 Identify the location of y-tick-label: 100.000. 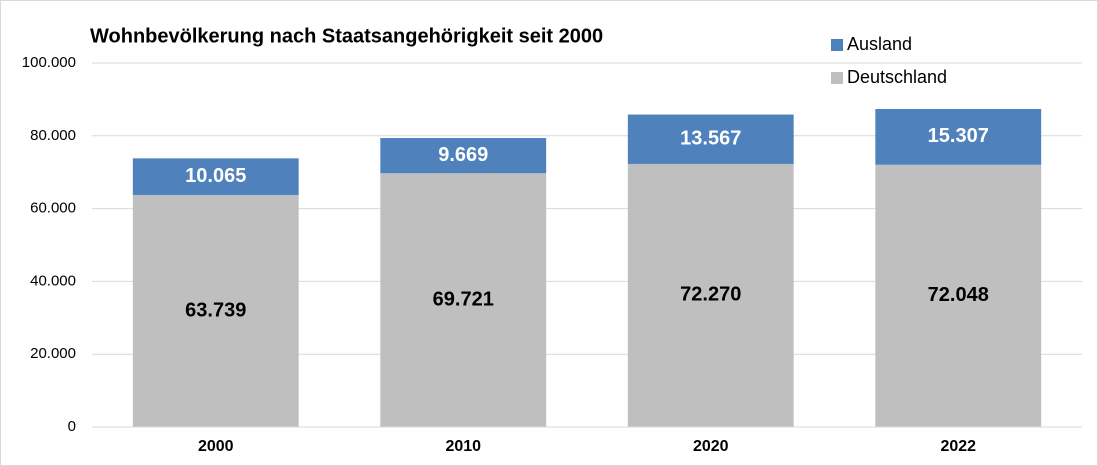
(49, 62).